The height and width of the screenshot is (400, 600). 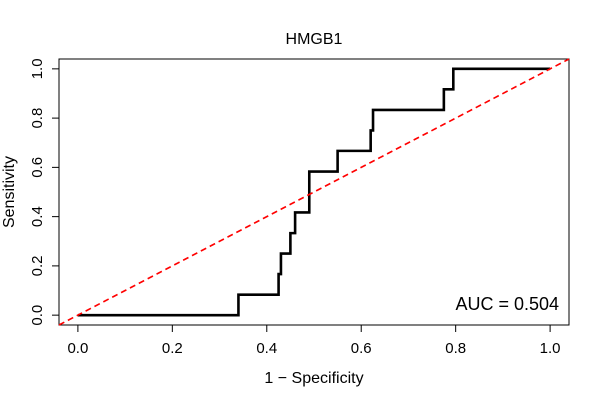 What do you see at coordinates (313, 378) in the screenshot?
I see `x-axis-label: 1 − Specificity` at bounding box center [313, 378].